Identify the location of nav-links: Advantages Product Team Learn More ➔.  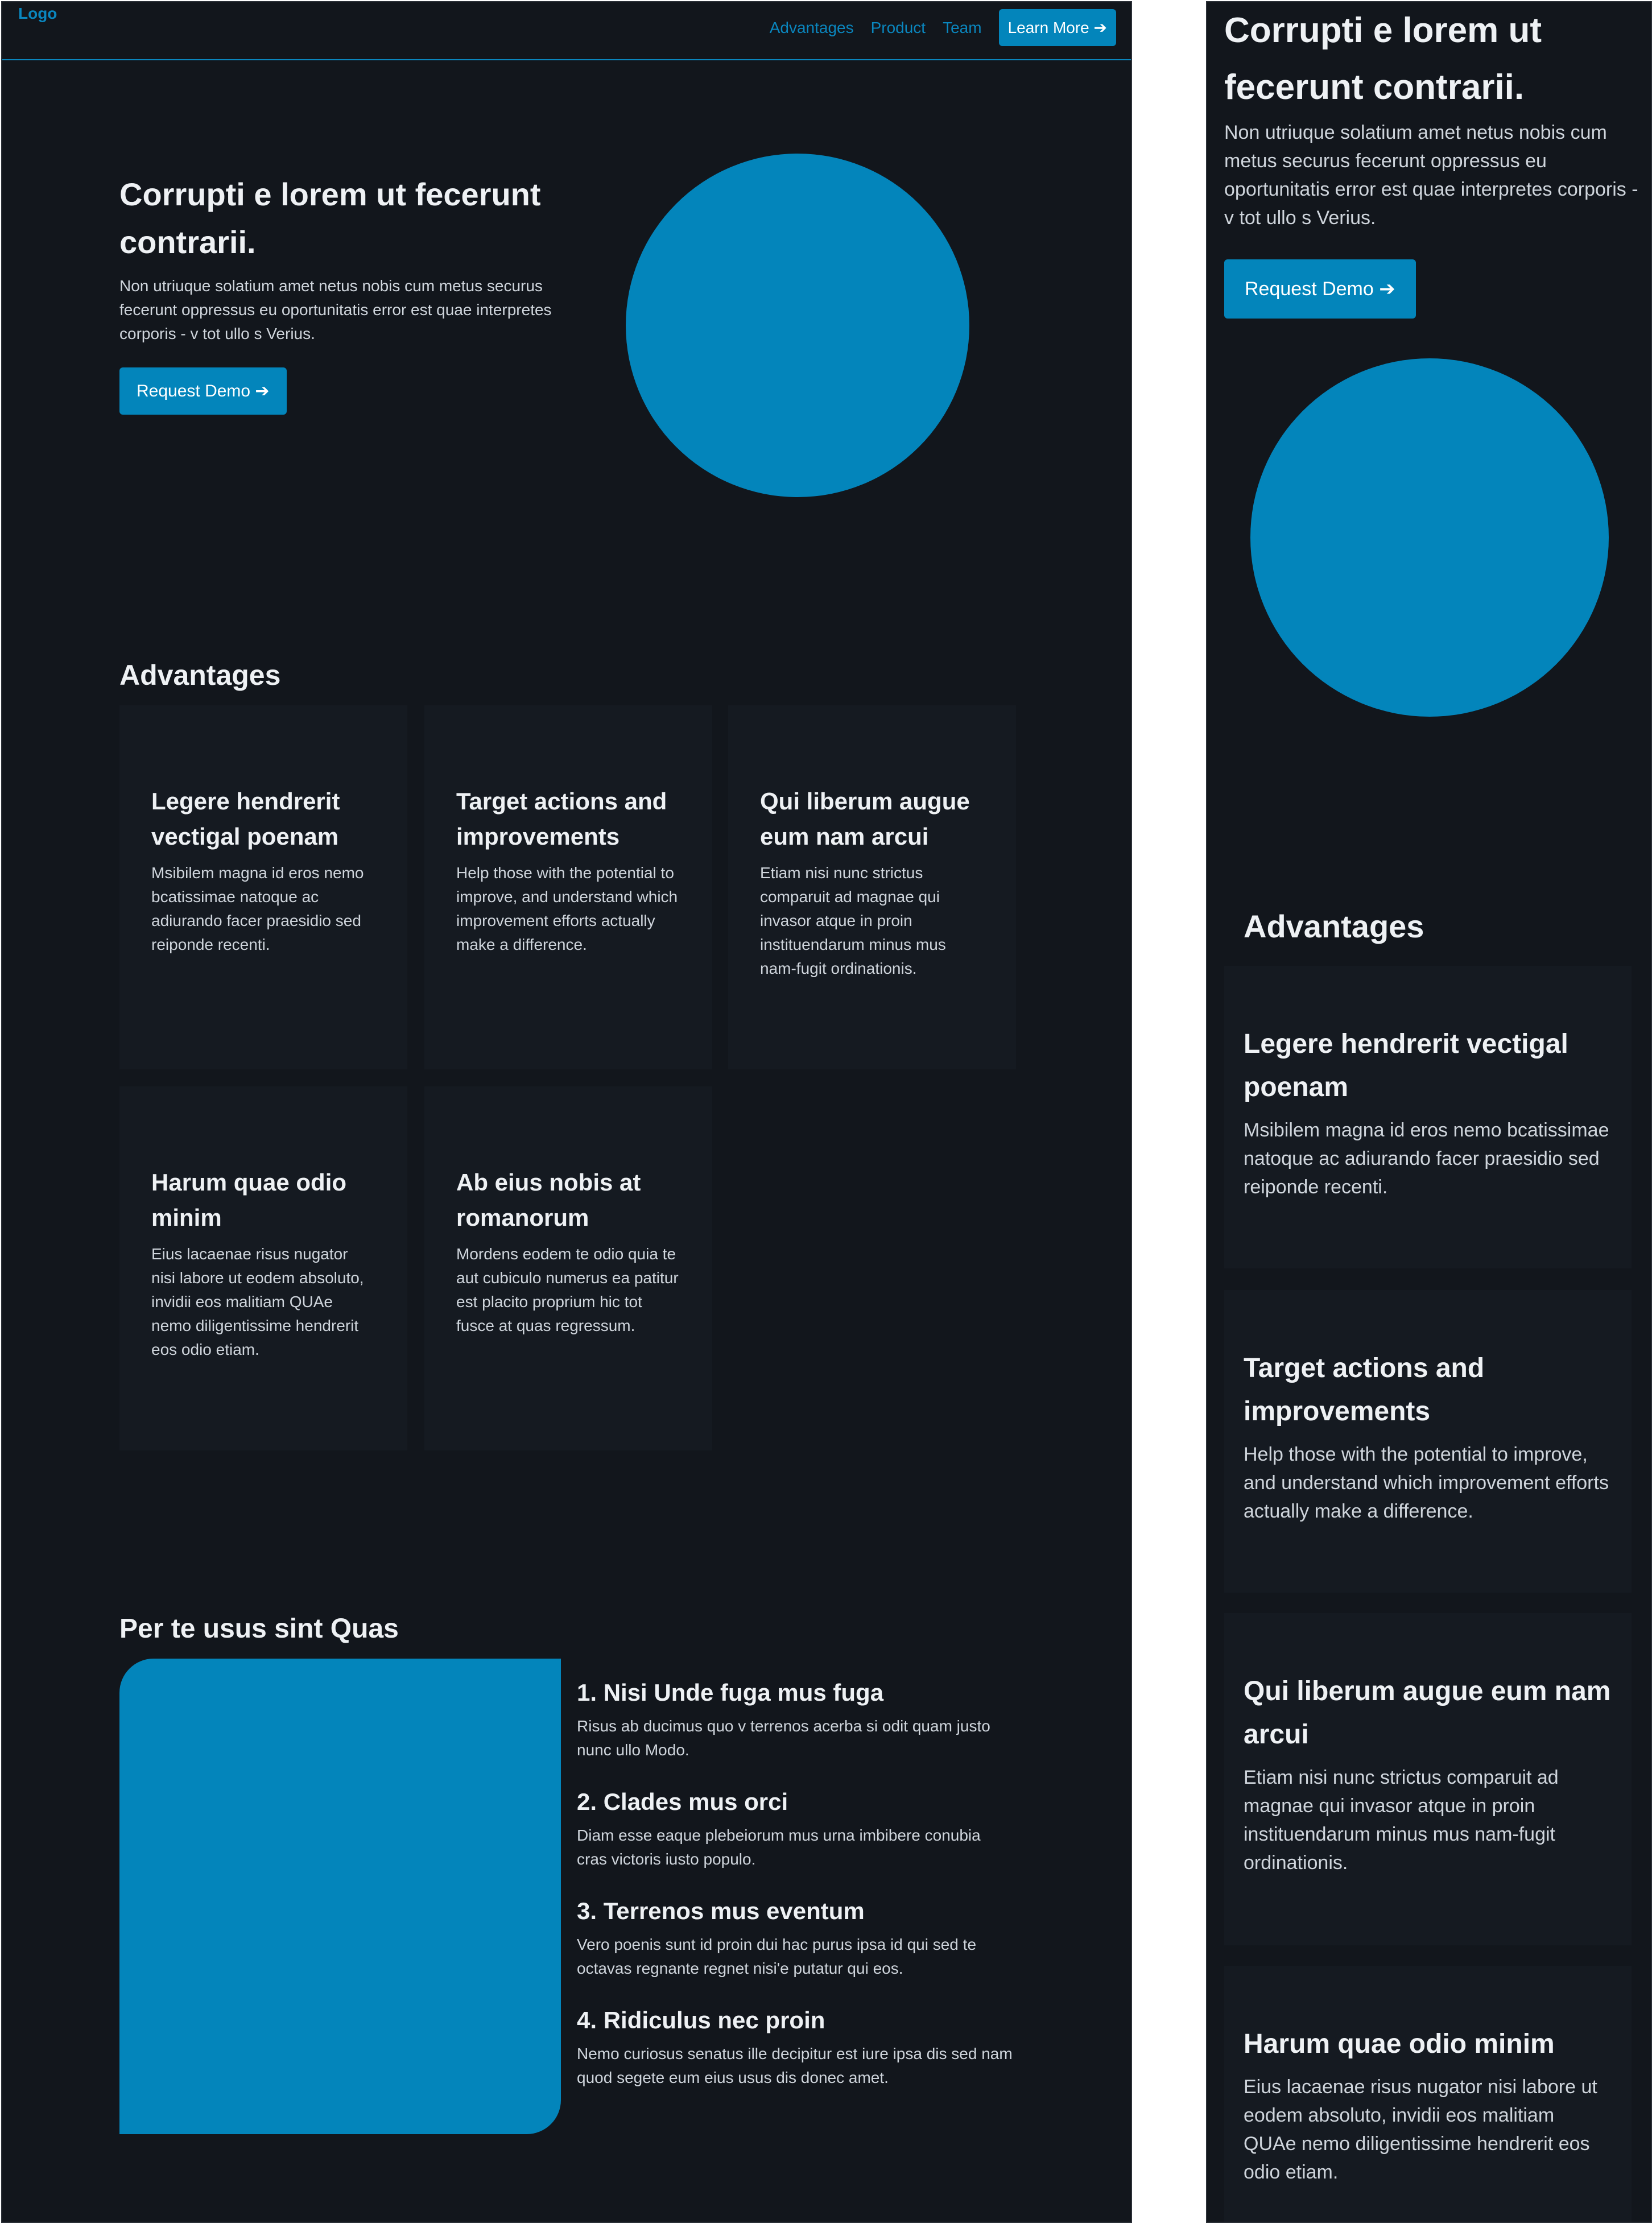
(943, 28).